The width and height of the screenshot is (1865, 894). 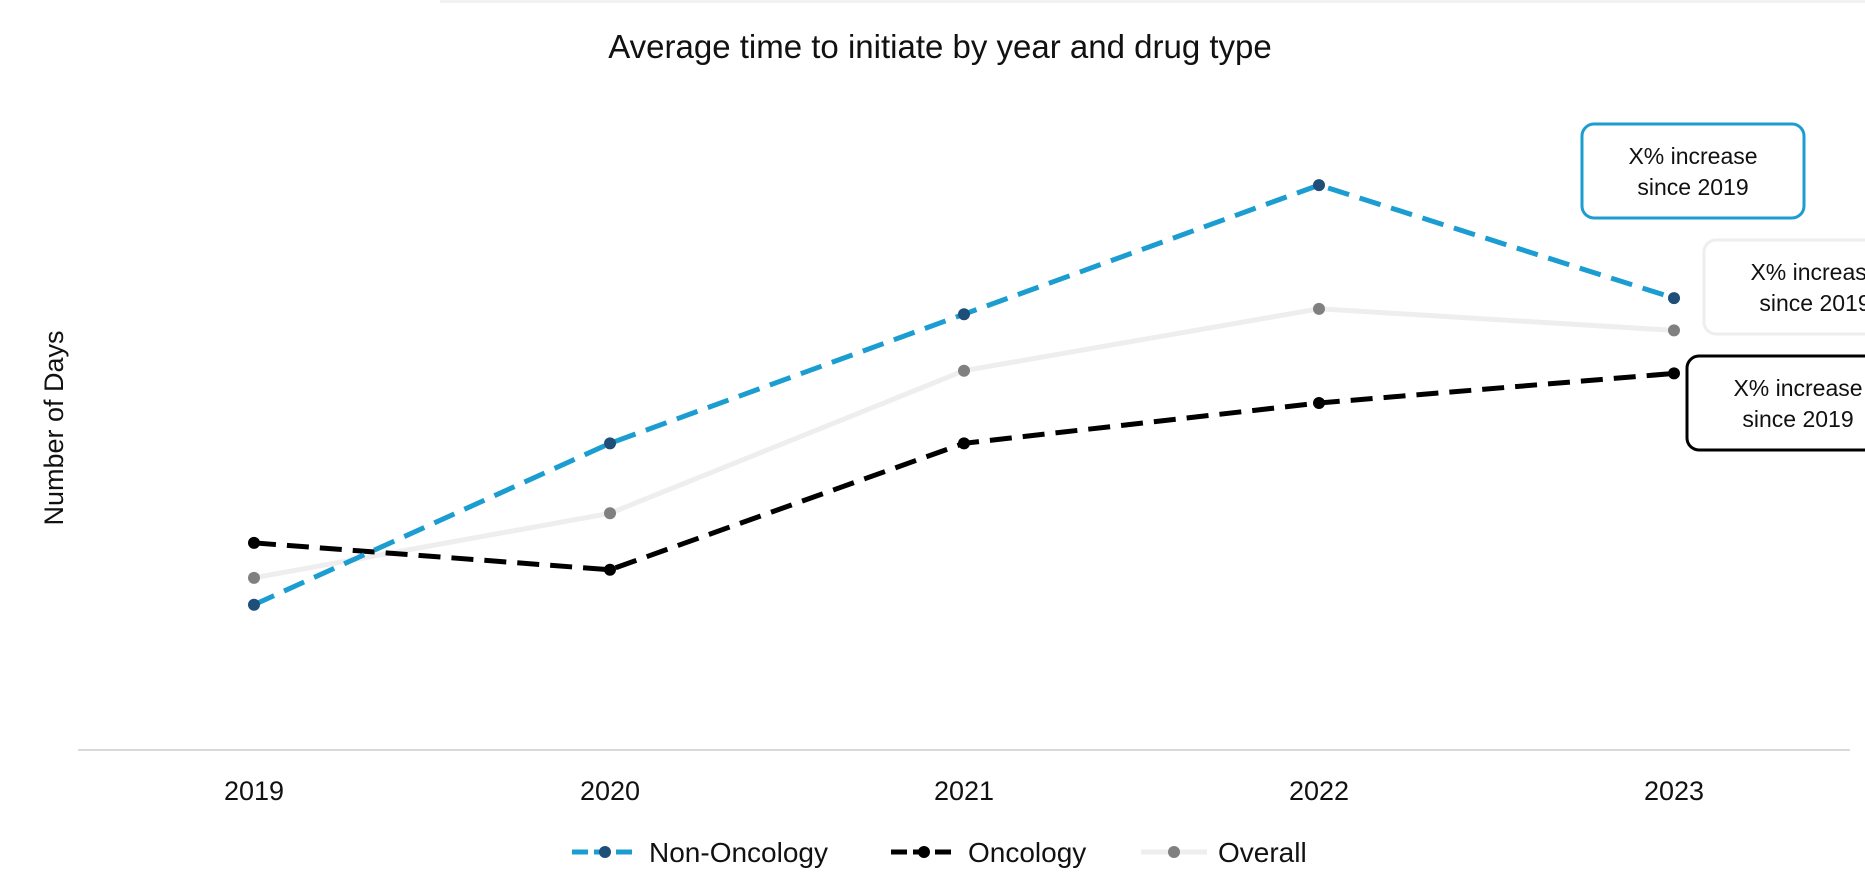 What do you see at coordinates (1775, 403) in the screenshot?
I see `annotation-box-oncology` at bounding box center [1775, 403].